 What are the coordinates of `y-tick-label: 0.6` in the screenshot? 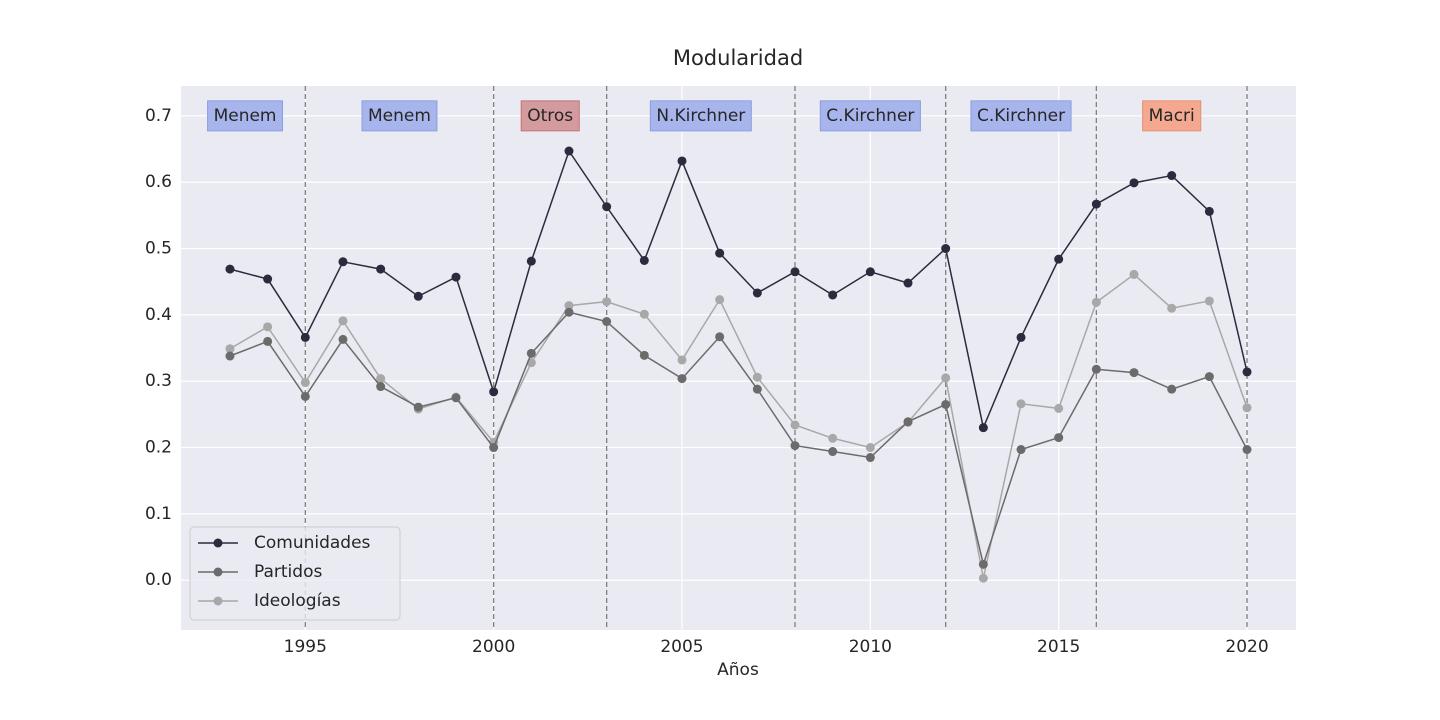 It's located at (158, 182).